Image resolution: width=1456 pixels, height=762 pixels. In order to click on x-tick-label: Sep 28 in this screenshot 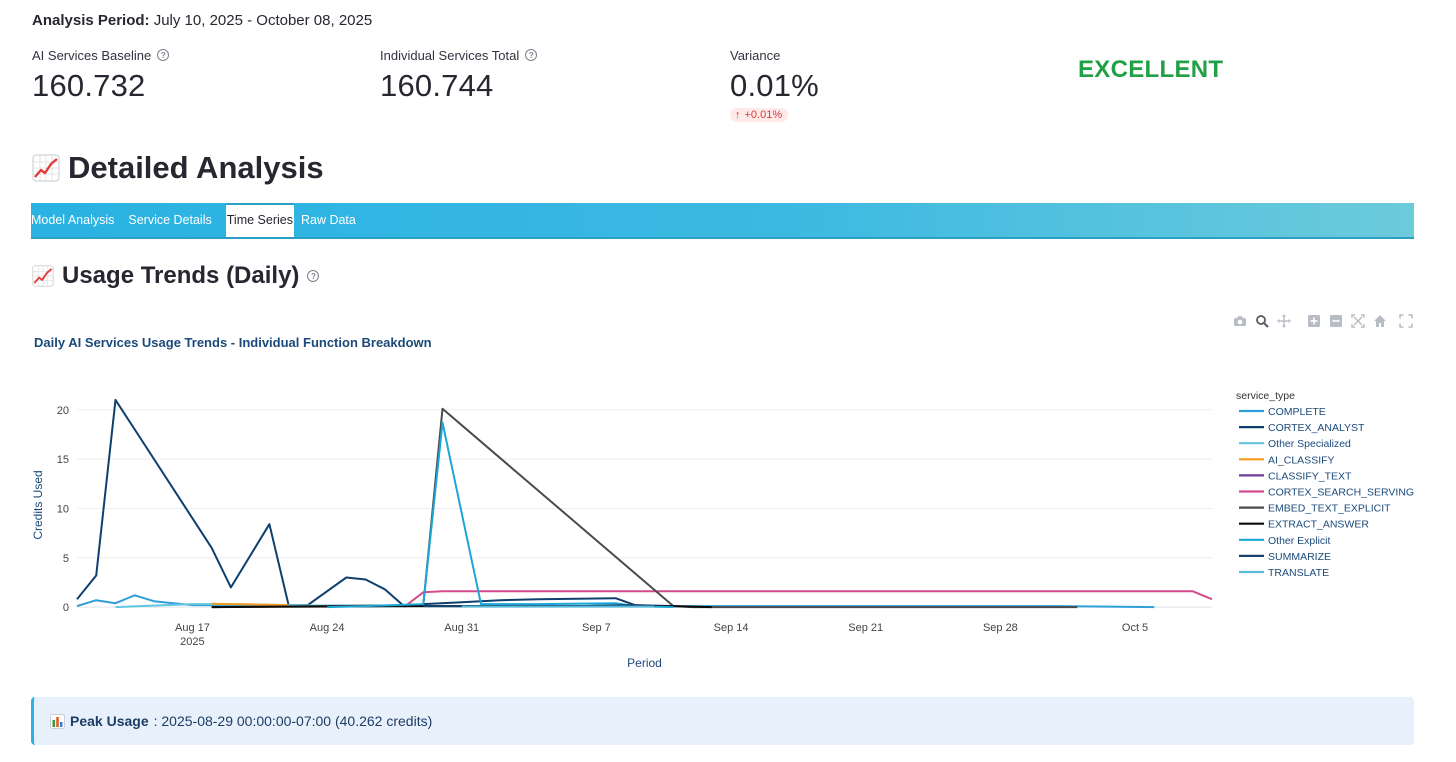, I will do `click(1000, 628)`.